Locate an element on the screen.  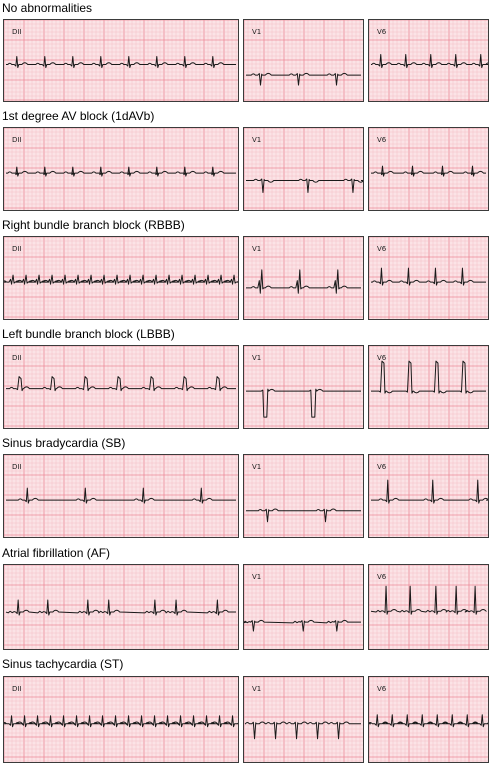
ecg-panel-st-v6: V6 is located at coordinates (428, 719).